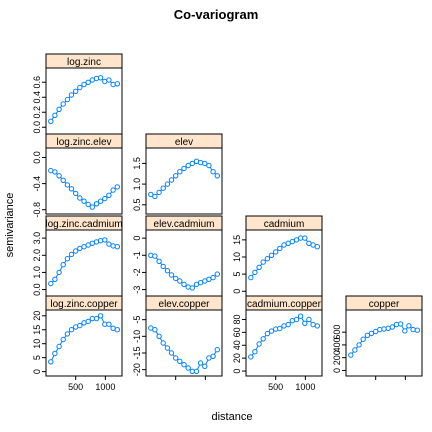  Describe the element at coordinates (137, 205) in the screenshot. I see `y-tick-label: 0.5` at that location.